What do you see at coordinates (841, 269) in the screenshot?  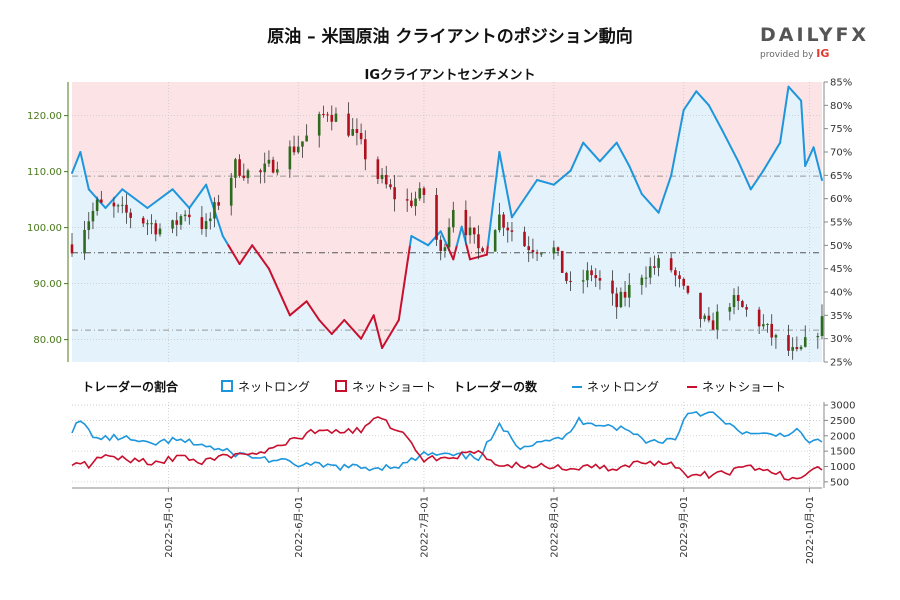 I see `percent-tick-label: 45%` at bounding box center [841, 269].